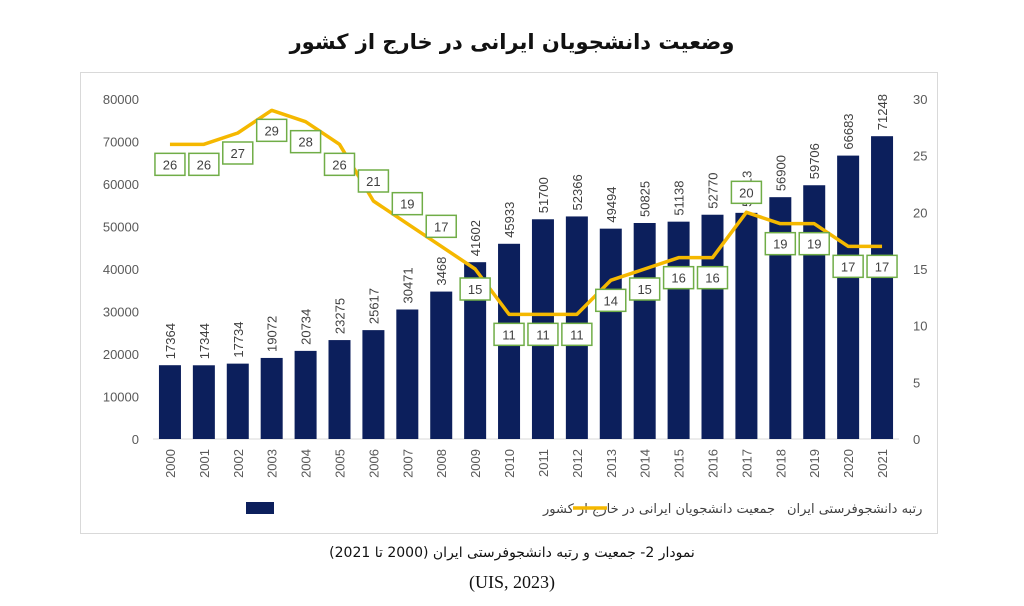  I want to click on bar-value-label: 59706, so click(814, 161).